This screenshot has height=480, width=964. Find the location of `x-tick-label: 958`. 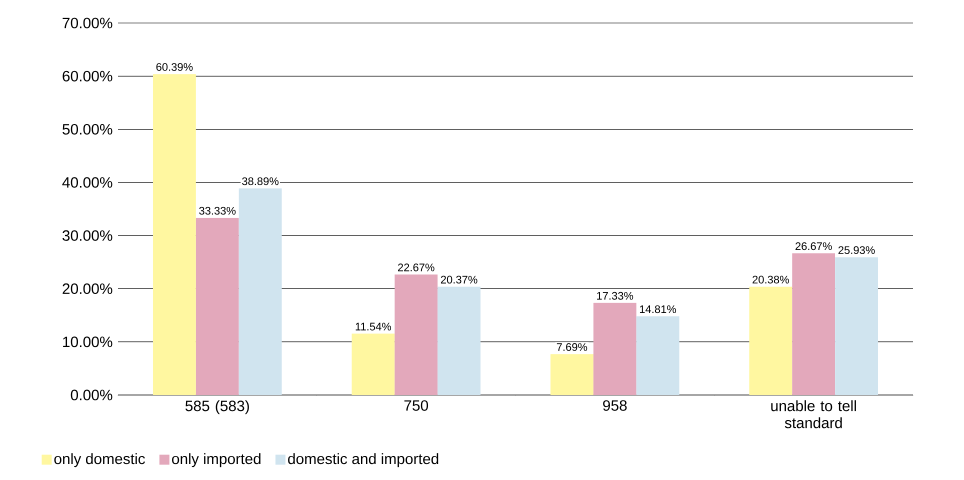

x-tick-label: 958 is located at coordinates (615, 405).